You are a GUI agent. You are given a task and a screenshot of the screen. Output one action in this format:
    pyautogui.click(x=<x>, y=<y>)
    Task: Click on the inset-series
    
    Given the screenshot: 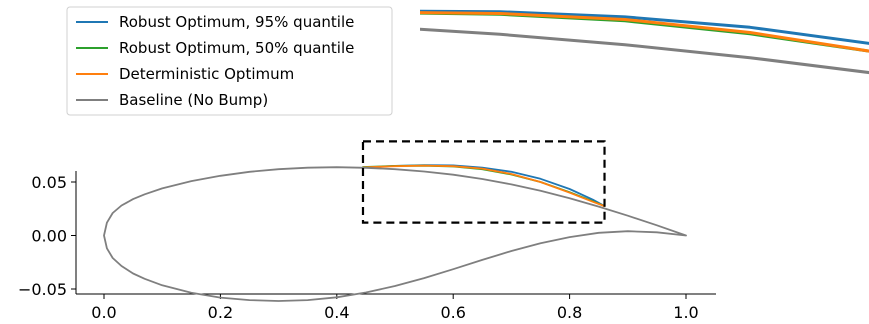 What is the action you would take?
    pyautogui.click(x=644, y=42)
    